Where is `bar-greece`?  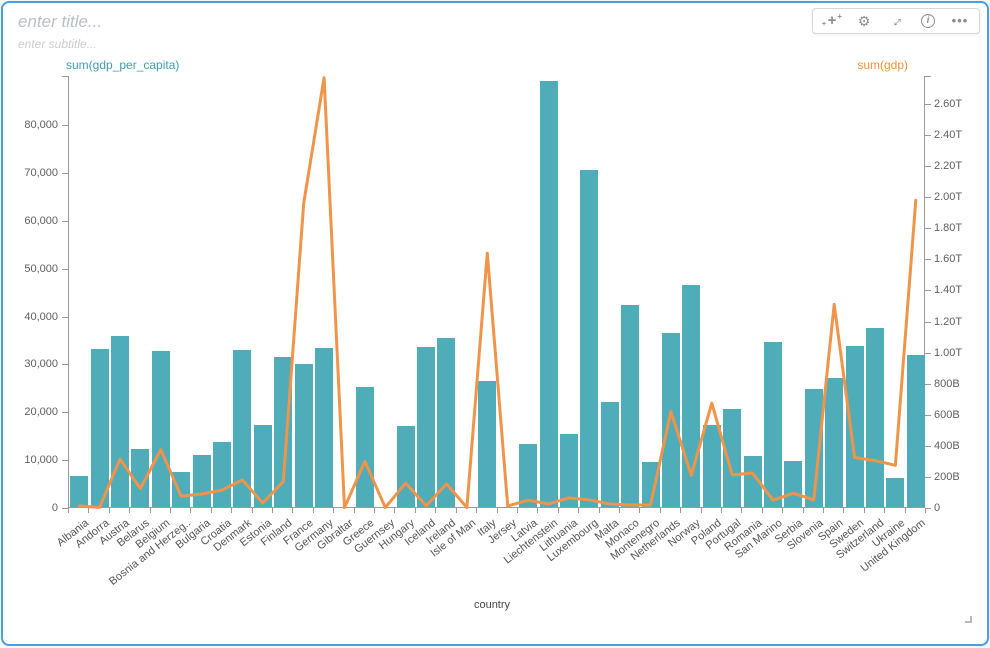
bar-greece is located at coordinates (364, 447).